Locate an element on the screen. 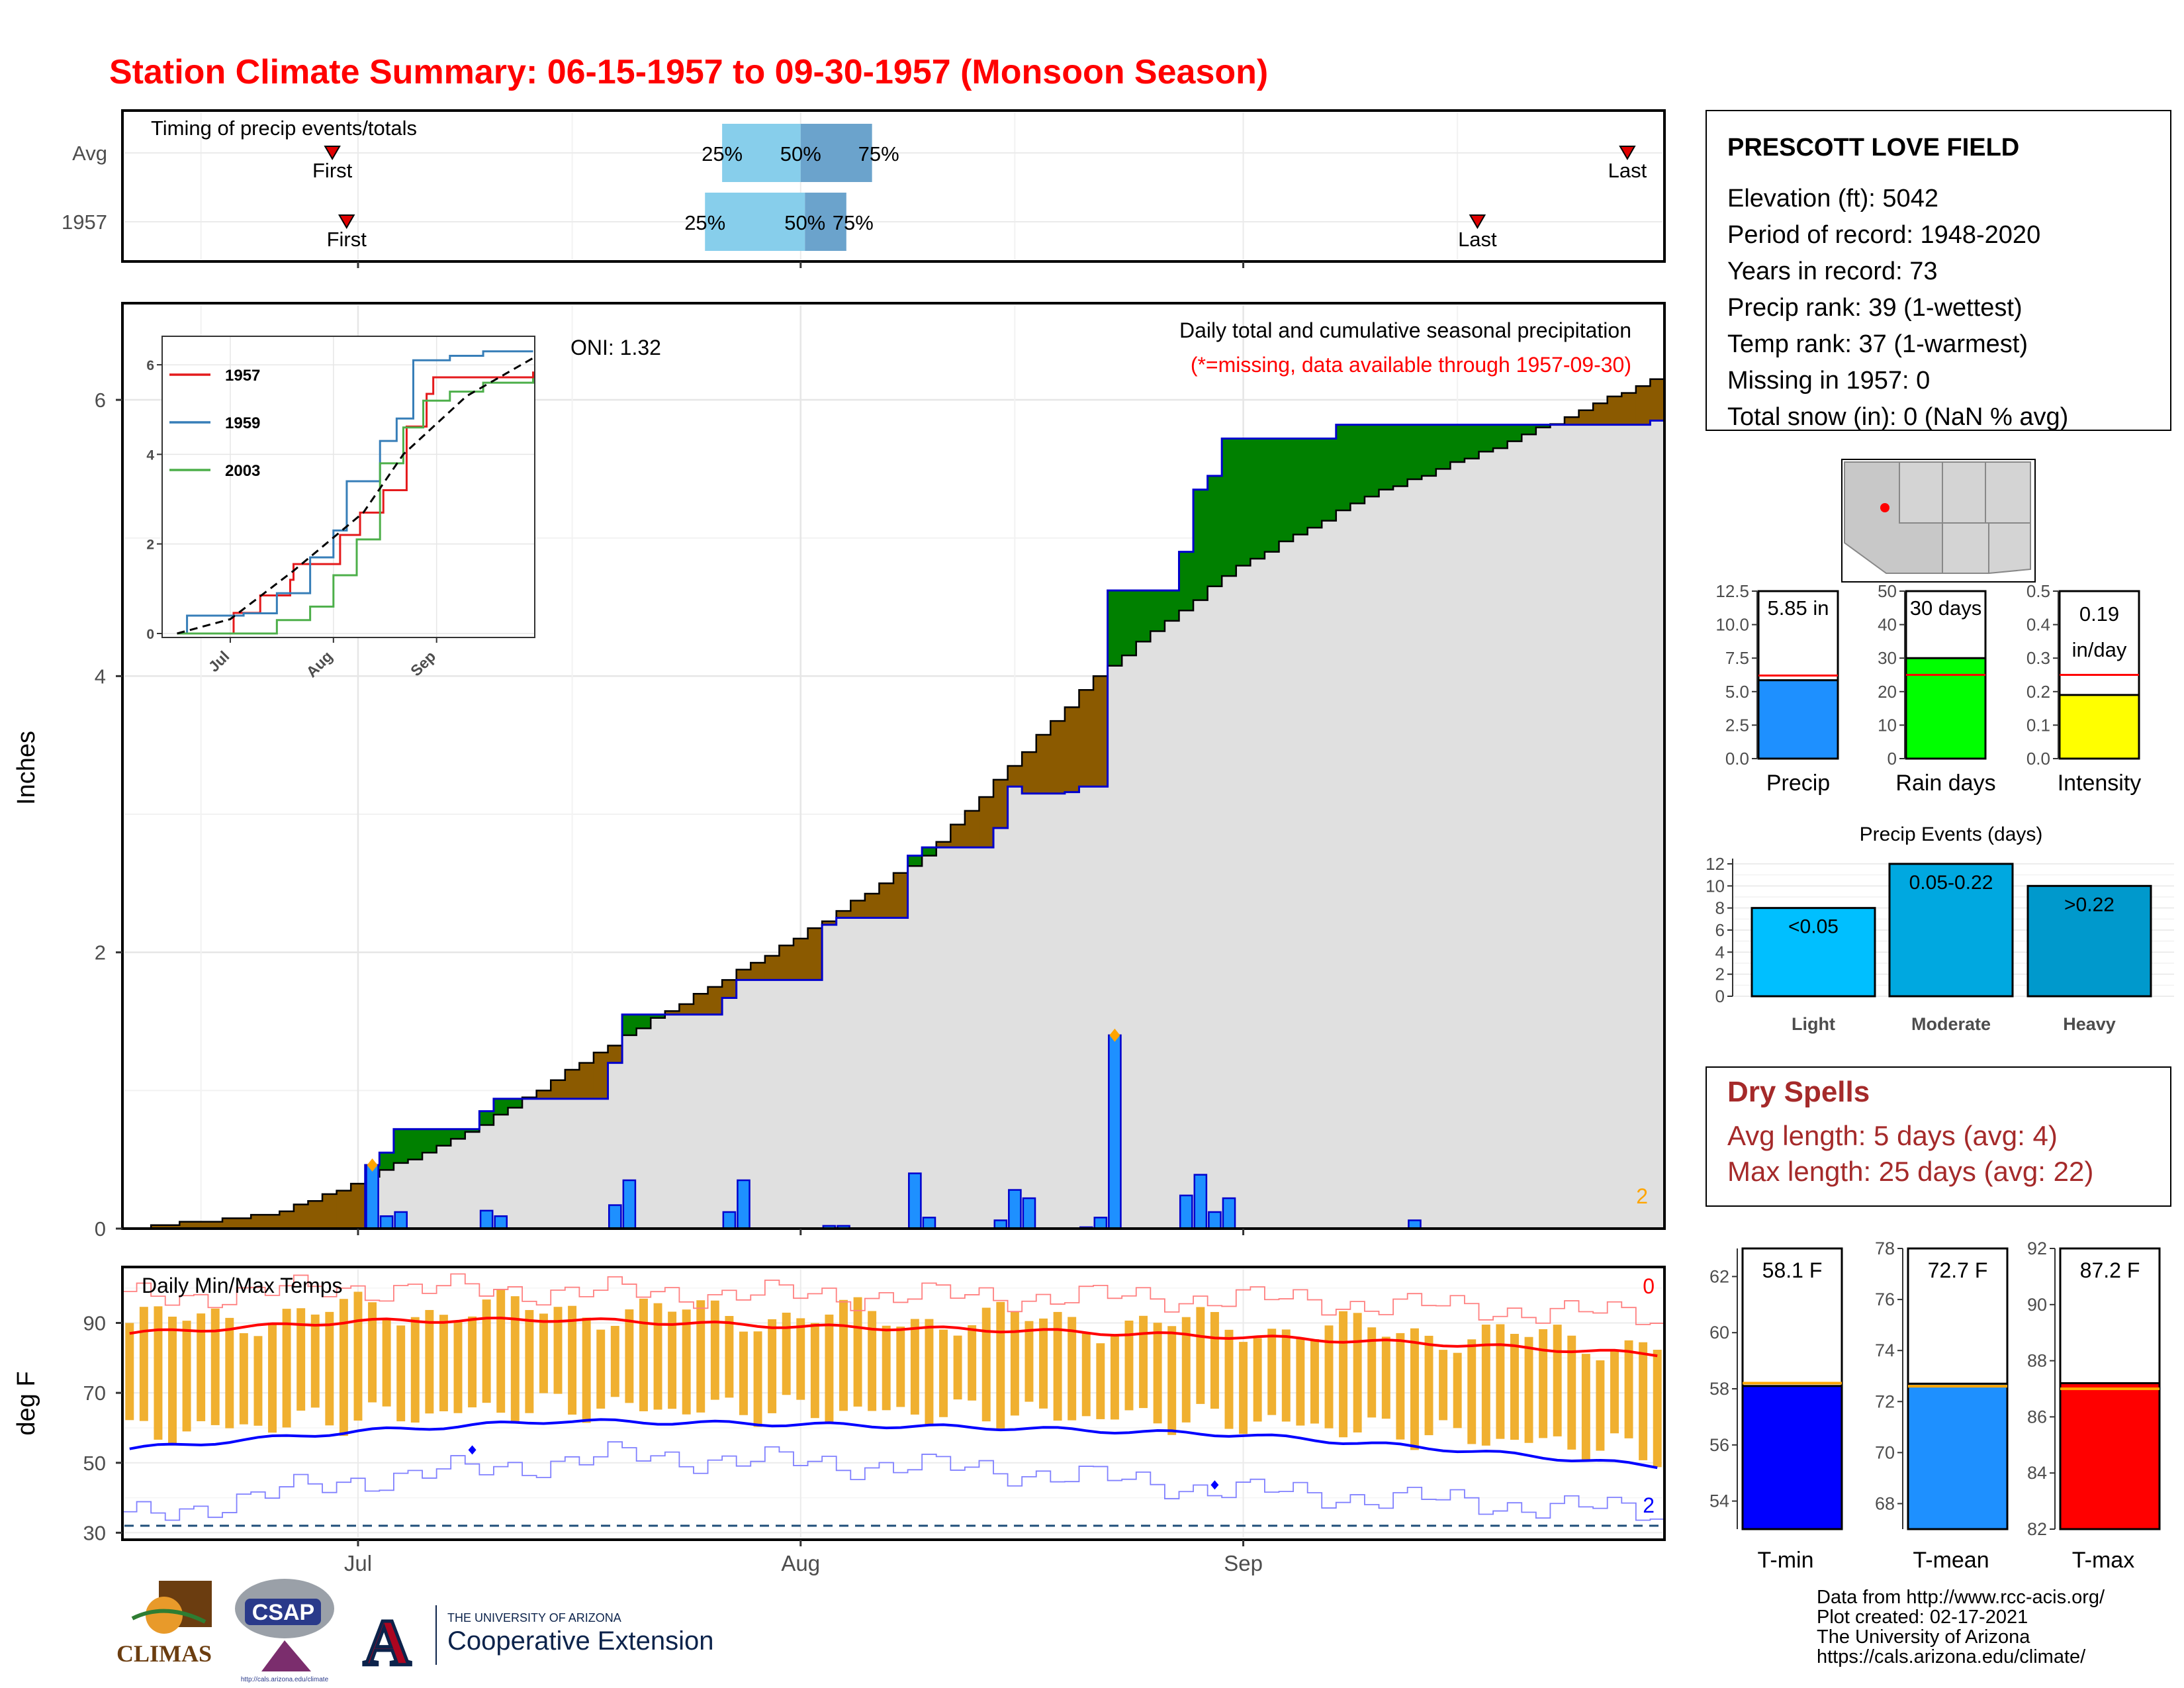 The image size is (2184, 1688). timing-q75-label: 75% is located at coordinates (879, 153).